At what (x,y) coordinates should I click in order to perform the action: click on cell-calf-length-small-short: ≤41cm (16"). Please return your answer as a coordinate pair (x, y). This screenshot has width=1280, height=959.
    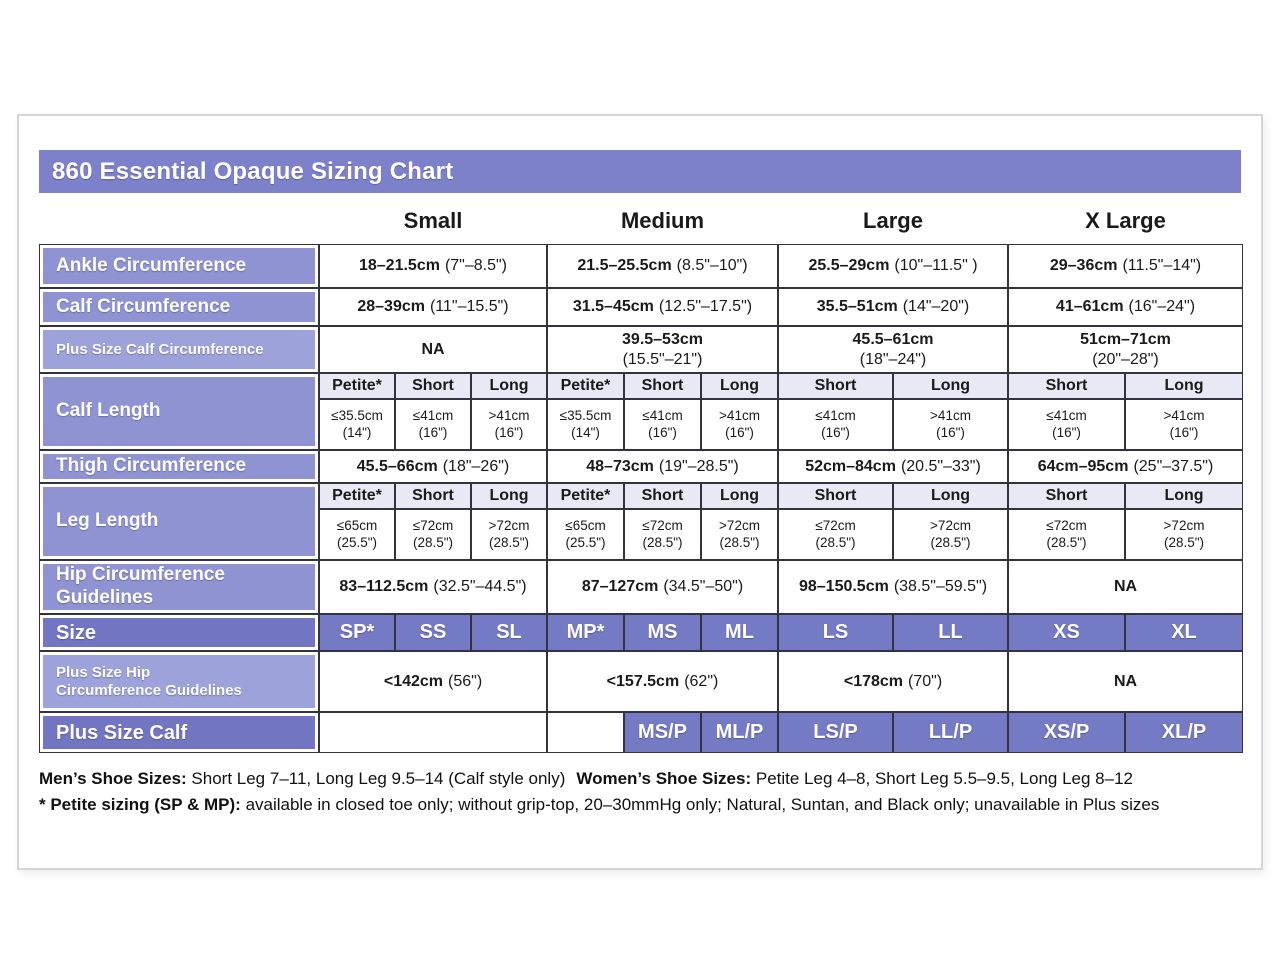
    Looking at the image, I should click on (433, 424).